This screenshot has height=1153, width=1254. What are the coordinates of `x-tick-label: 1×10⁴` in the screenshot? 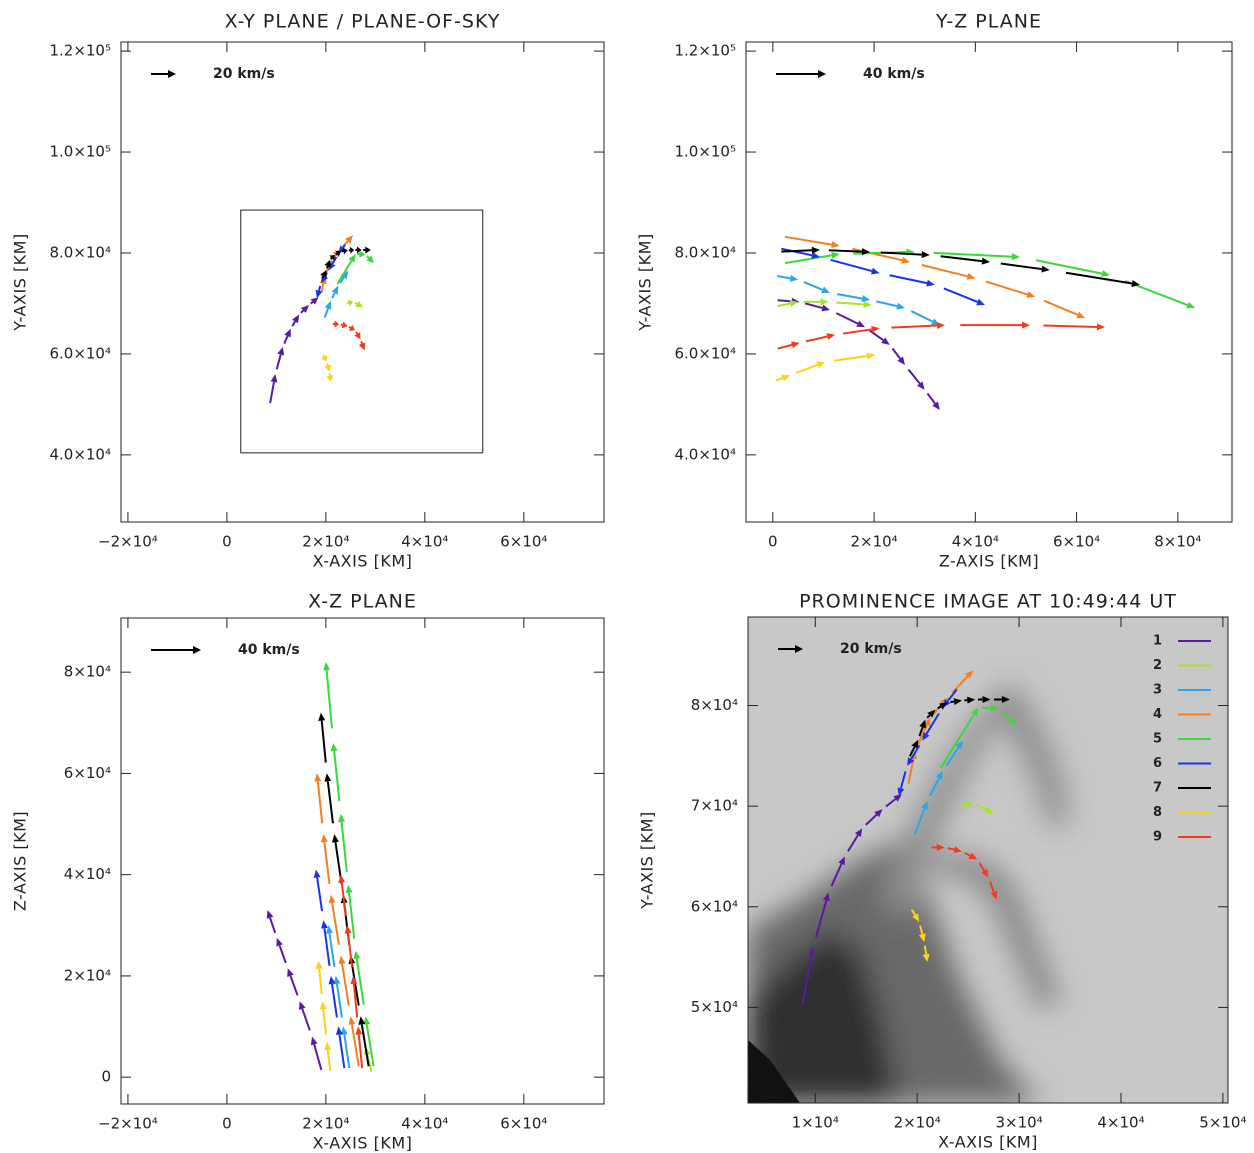 It's located at (815, 1123).